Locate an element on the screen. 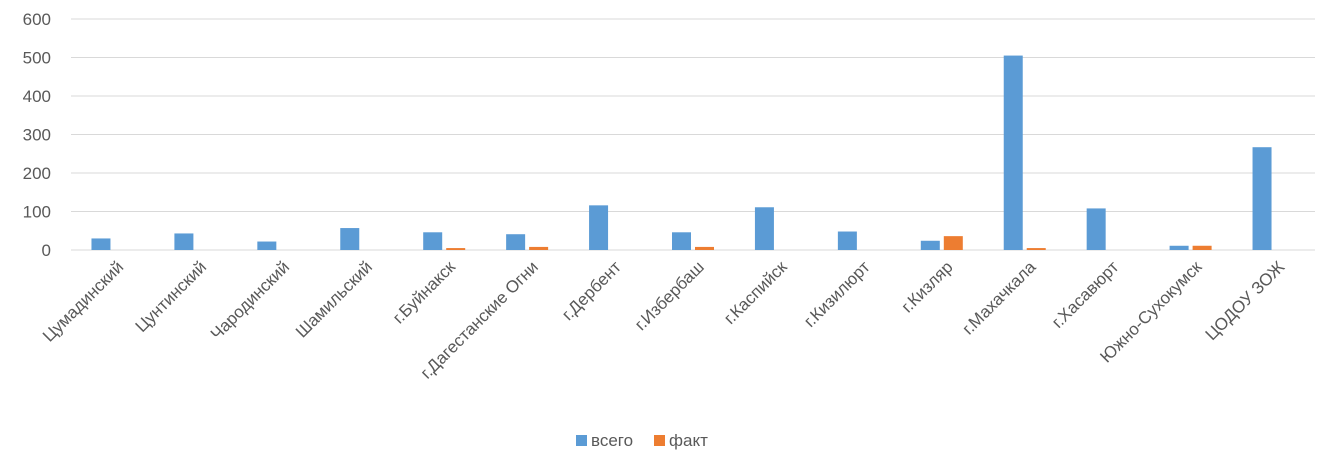 The image size is (1325, 458). x-category-label: г.Хасавюрт is located at coordinates (1085, 294).